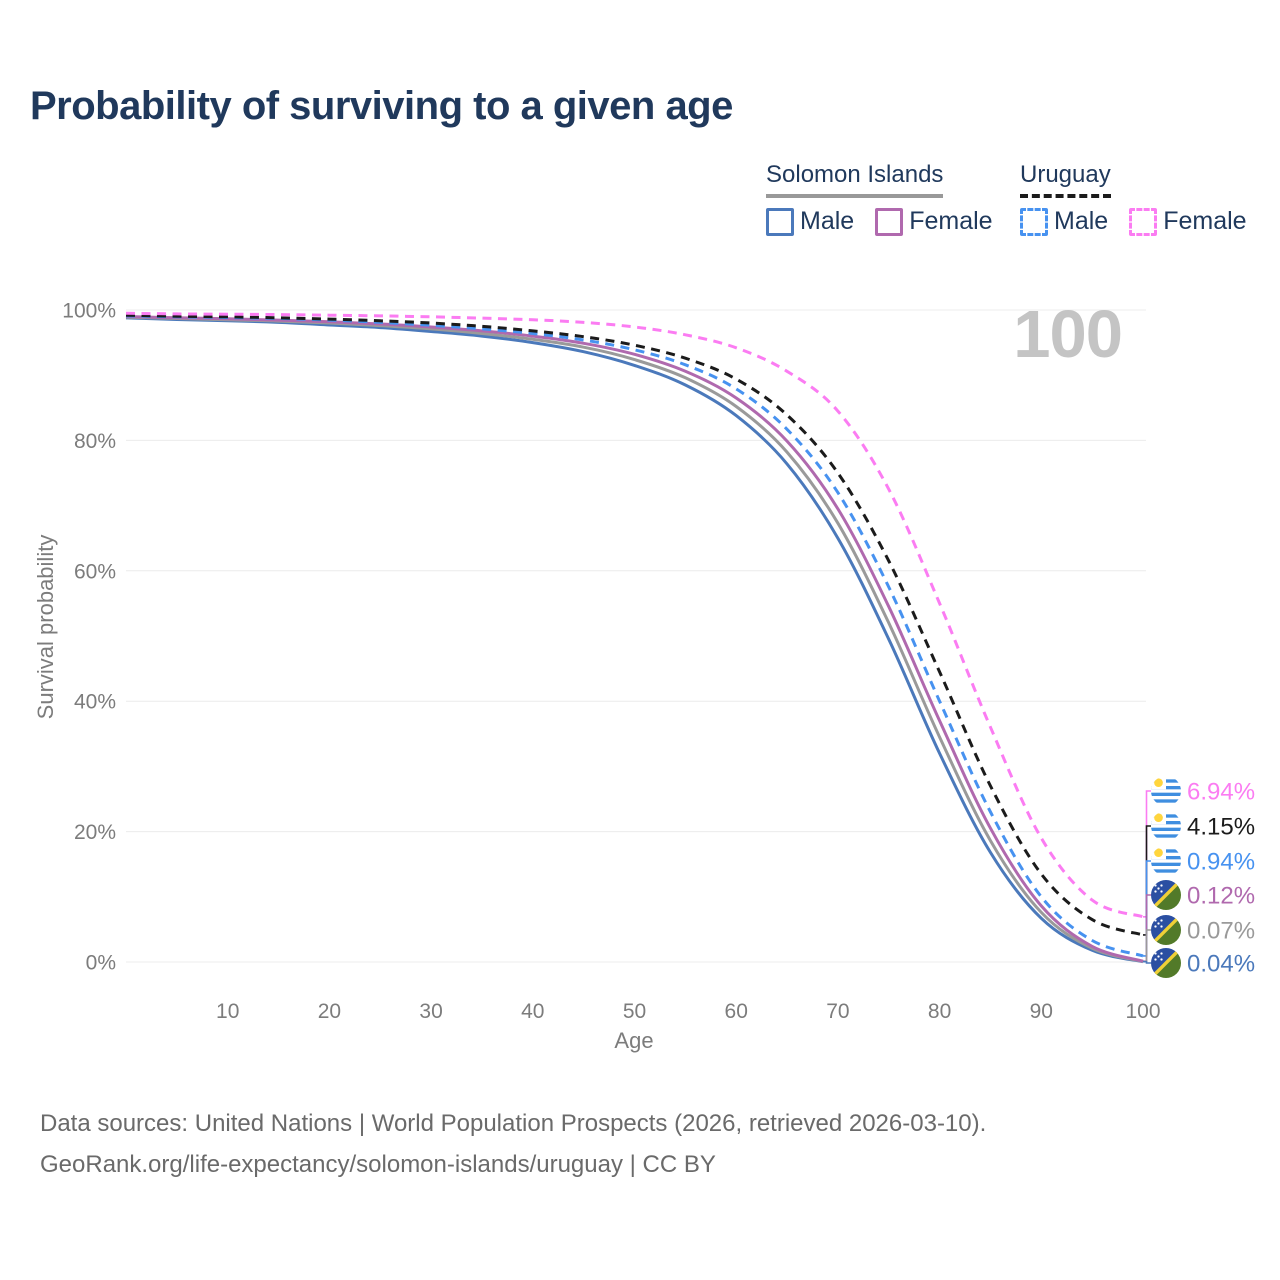  What do you see at coordinates (89, 311) in the screenshot?
I see `y-tick-100%: 100%` at bounding box center [89, 311].